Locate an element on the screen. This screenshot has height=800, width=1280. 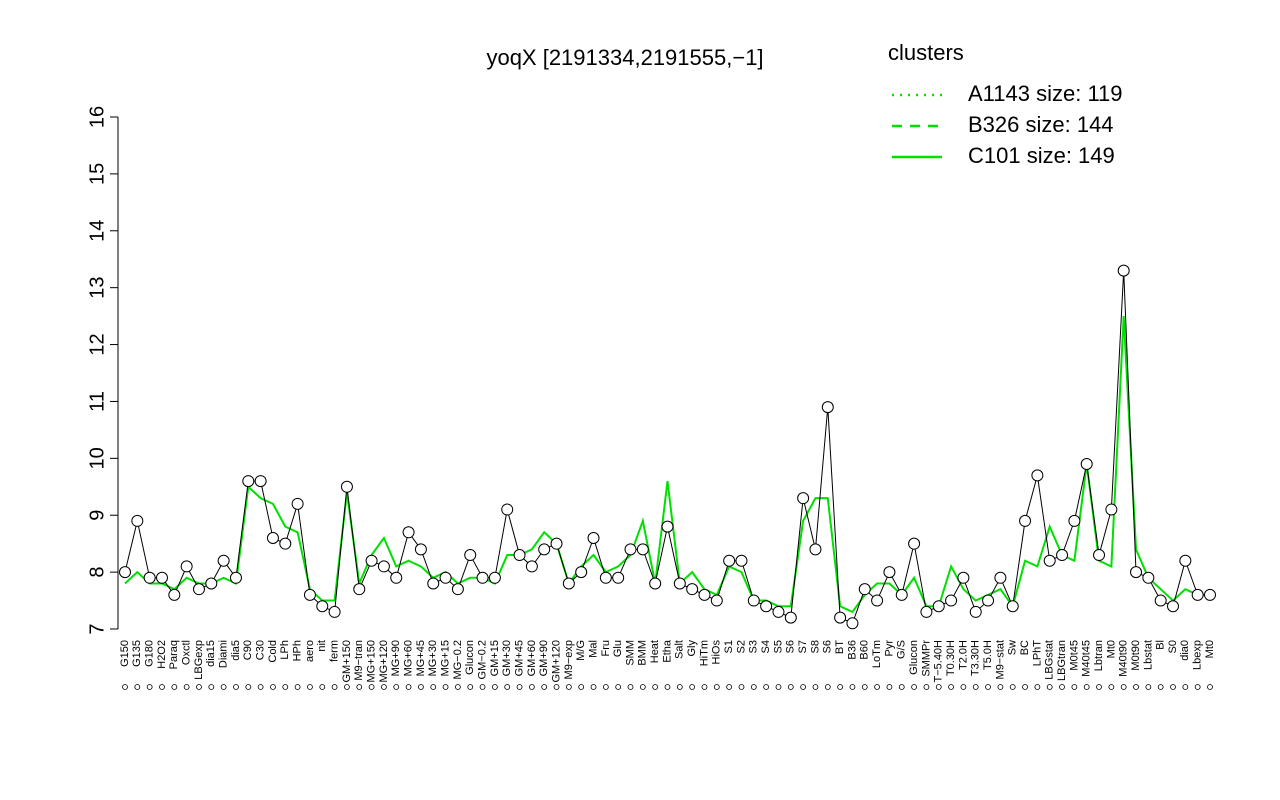
x-tick-label: M40t90 is located at coordinates (1124, 658).